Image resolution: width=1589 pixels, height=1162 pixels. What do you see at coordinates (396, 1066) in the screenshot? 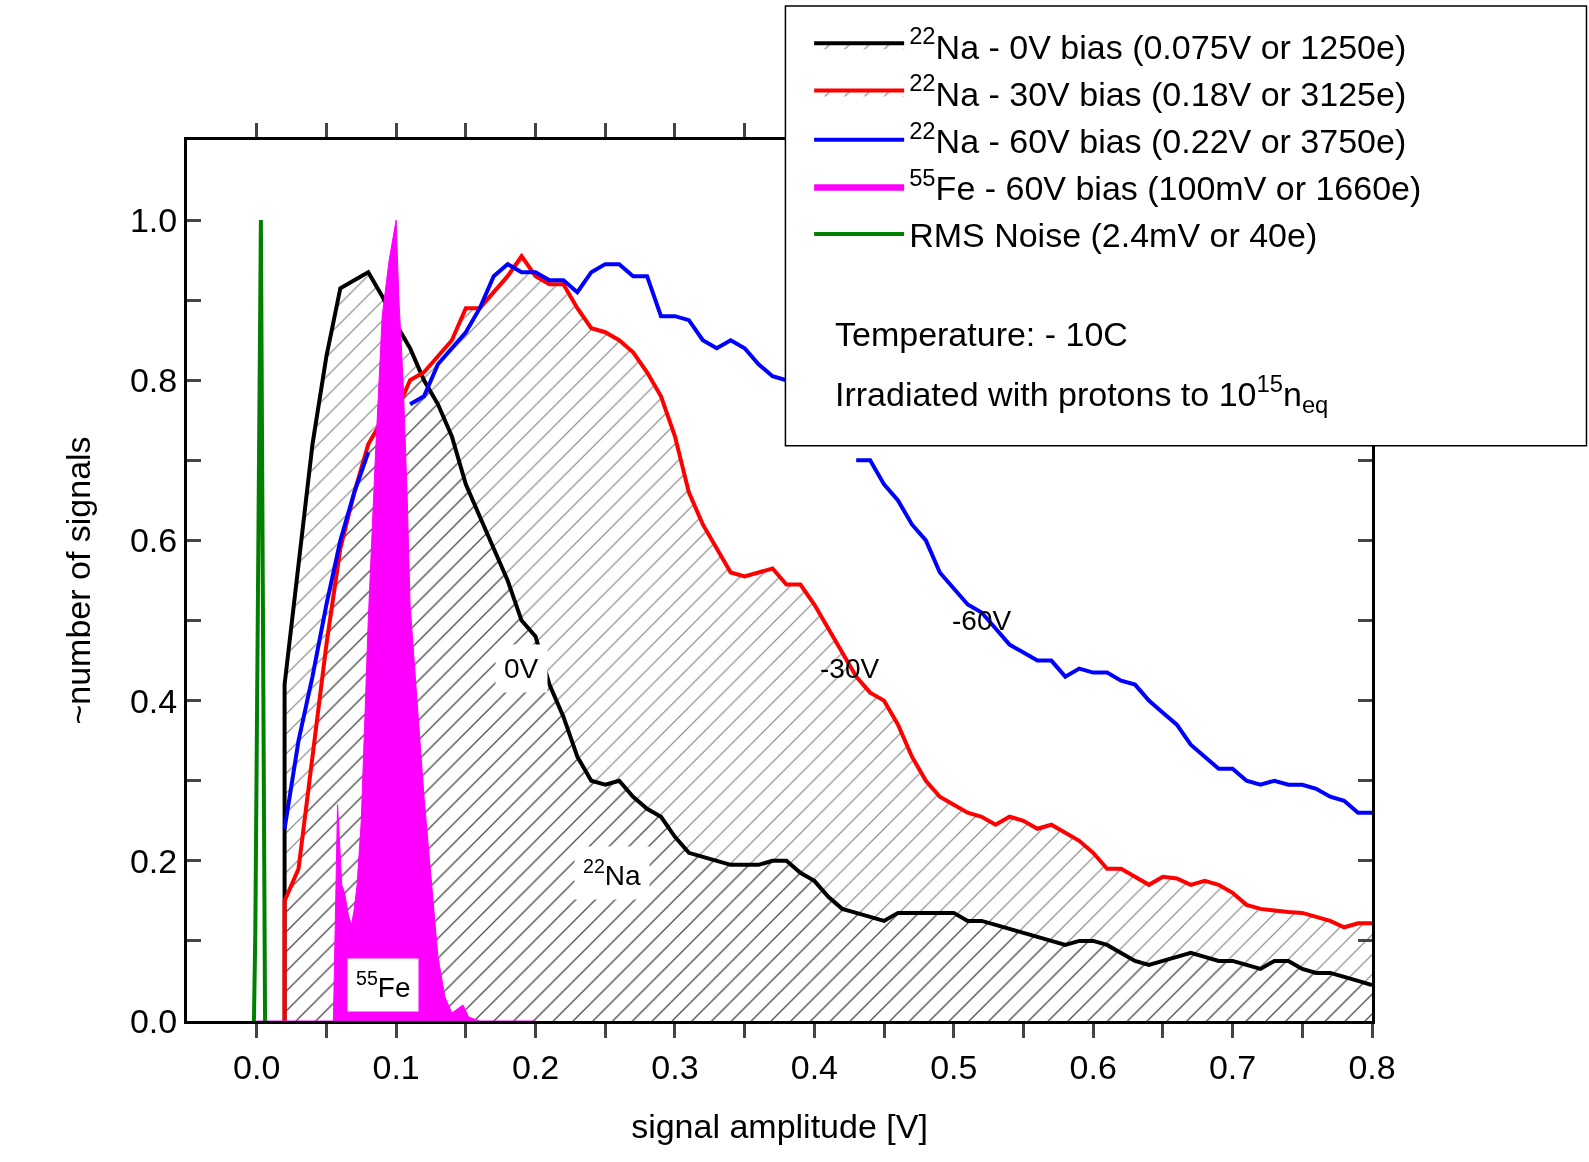
I see `x-tick-label: 0.1` at bounding box center [396, 1066].